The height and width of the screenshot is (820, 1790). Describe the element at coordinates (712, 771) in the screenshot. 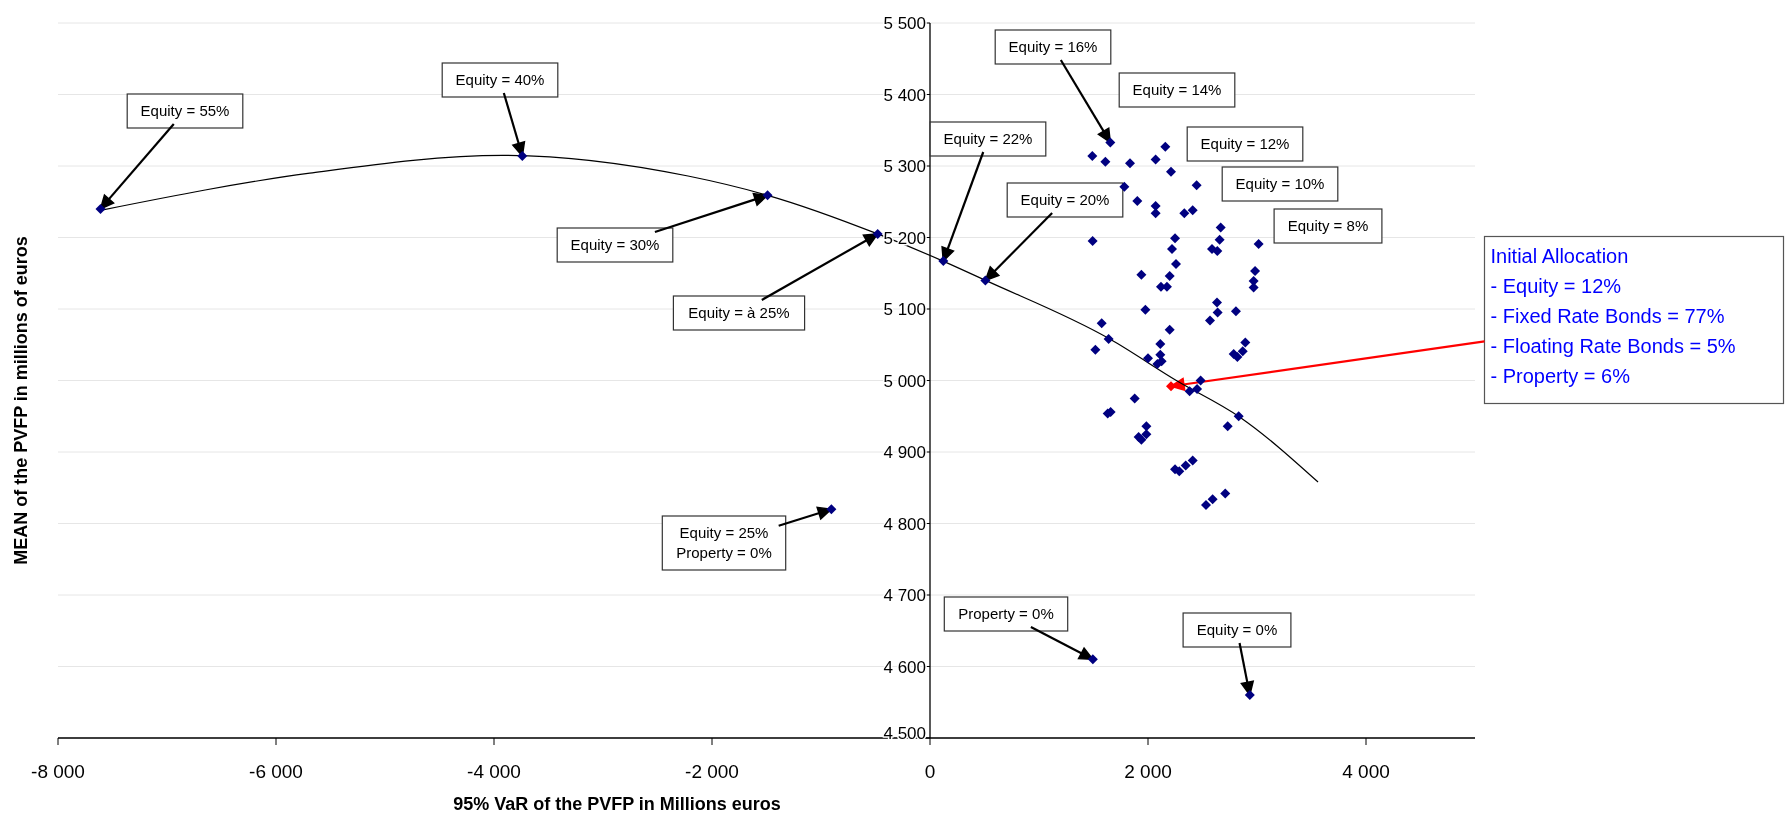

I see `x-tick-label: -2 000` at that location.